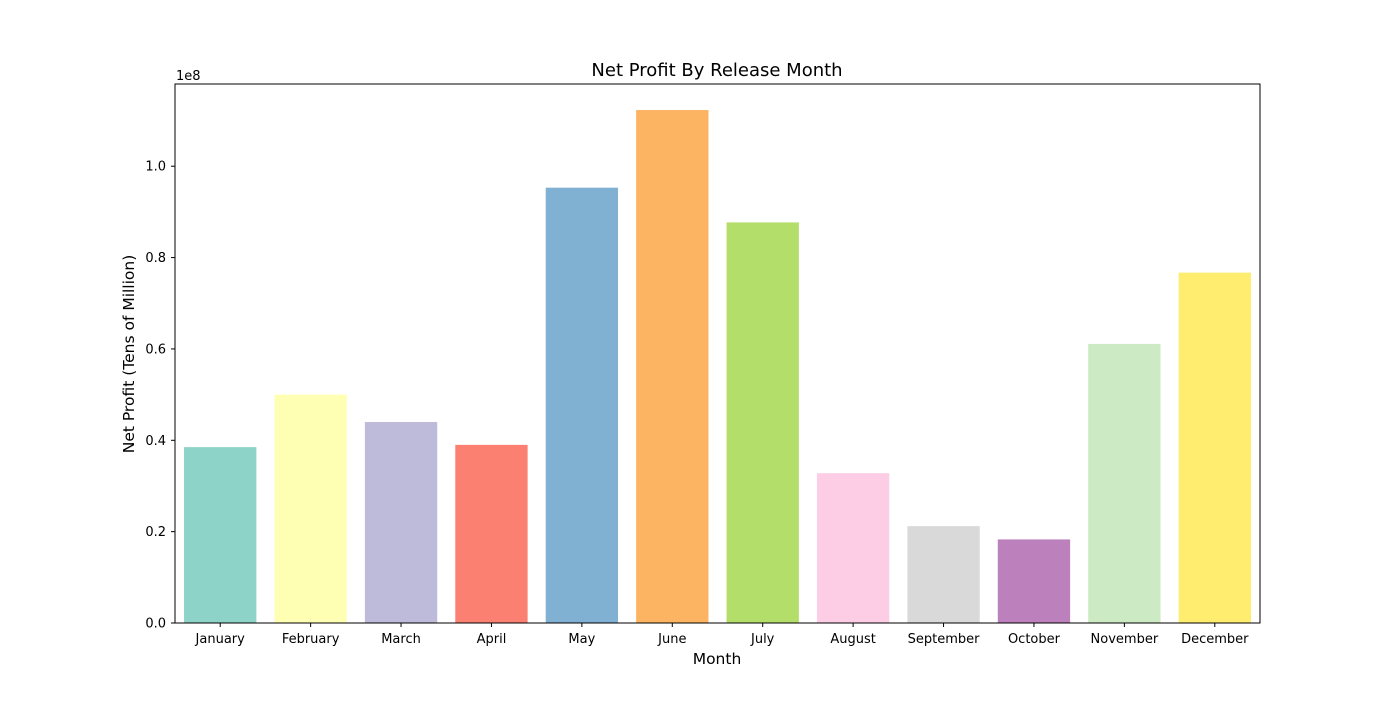 The height and width of the screenshot is (704, 1400). Describe the element at coordinates (1034, 581) in the screenshot. I see `bar-october` at that location.